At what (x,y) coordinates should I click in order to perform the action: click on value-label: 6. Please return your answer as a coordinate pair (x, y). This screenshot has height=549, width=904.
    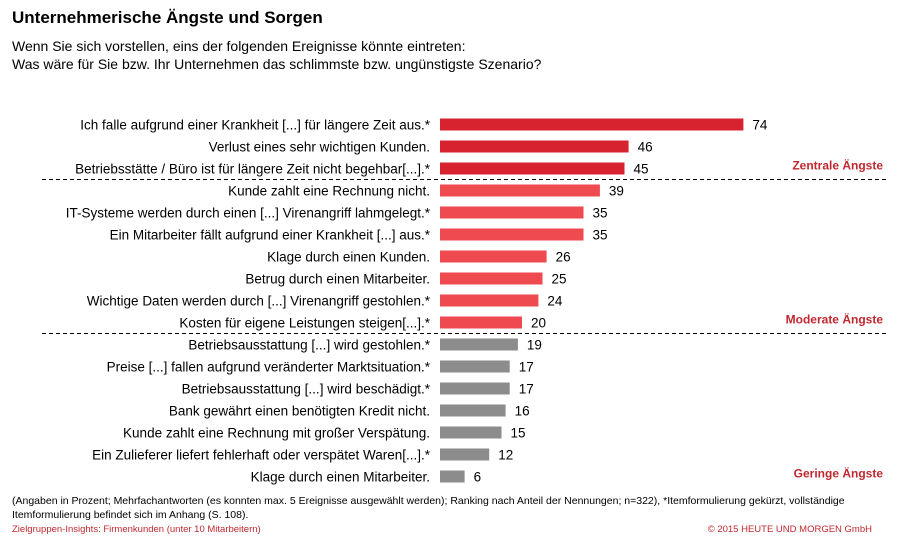
    Looking at the image, I should click on (478, 477).